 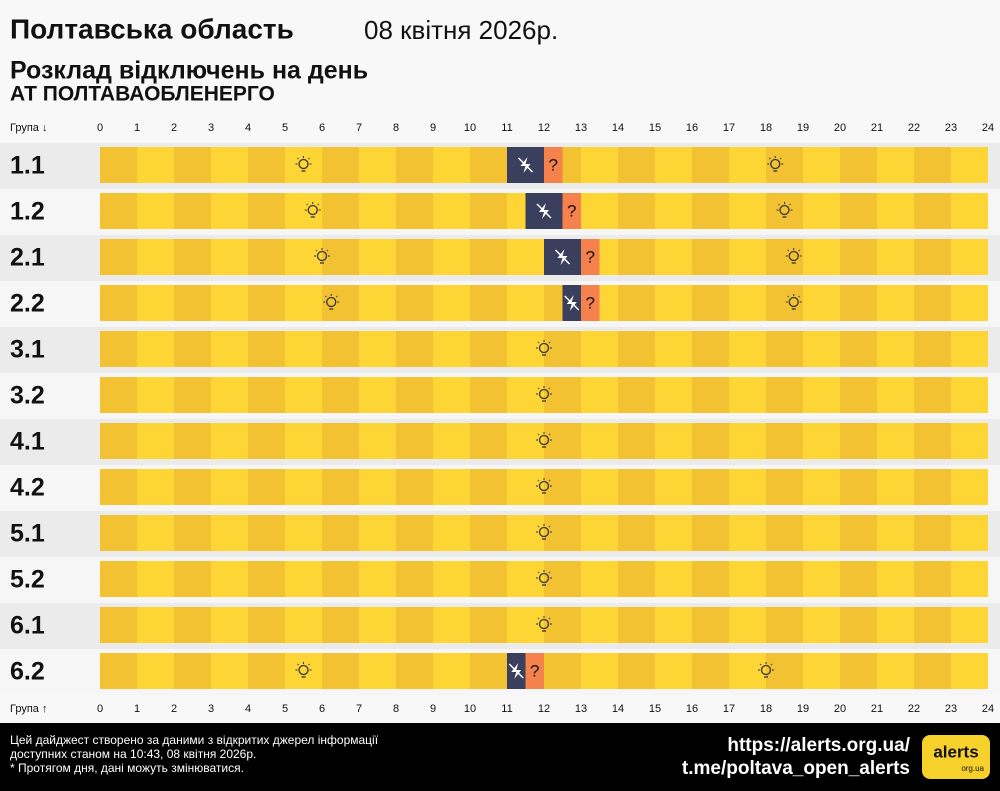 What do you see at coordinates (571, 210) in the screenshot?
I see `possible-mark: ?` at bounding box center [571, 210].